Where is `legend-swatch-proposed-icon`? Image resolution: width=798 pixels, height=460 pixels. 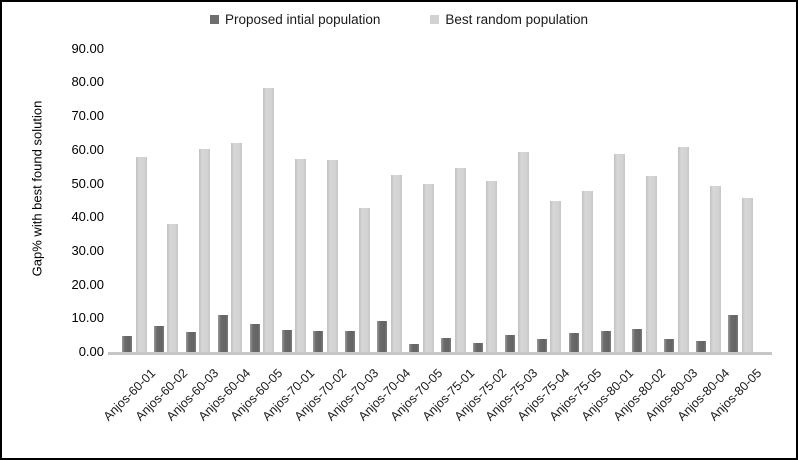 legend-swatch-proposed-icon is located at coordinates (215, 19).